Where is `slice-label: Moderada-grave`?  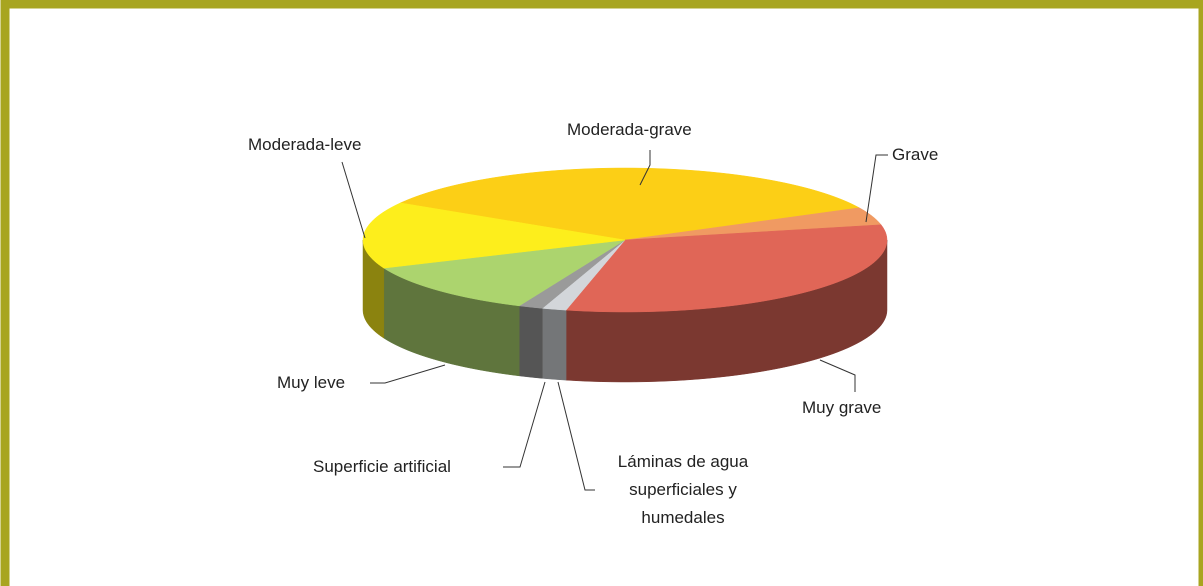 slice-label: Moderada-grave is located at coordinates (629, 129).